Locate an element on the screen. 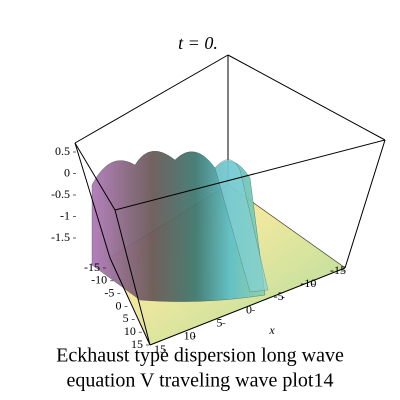 This screenshot has width=400, height=400. x-tick-label: 15 is located at coordinates (160, 349).